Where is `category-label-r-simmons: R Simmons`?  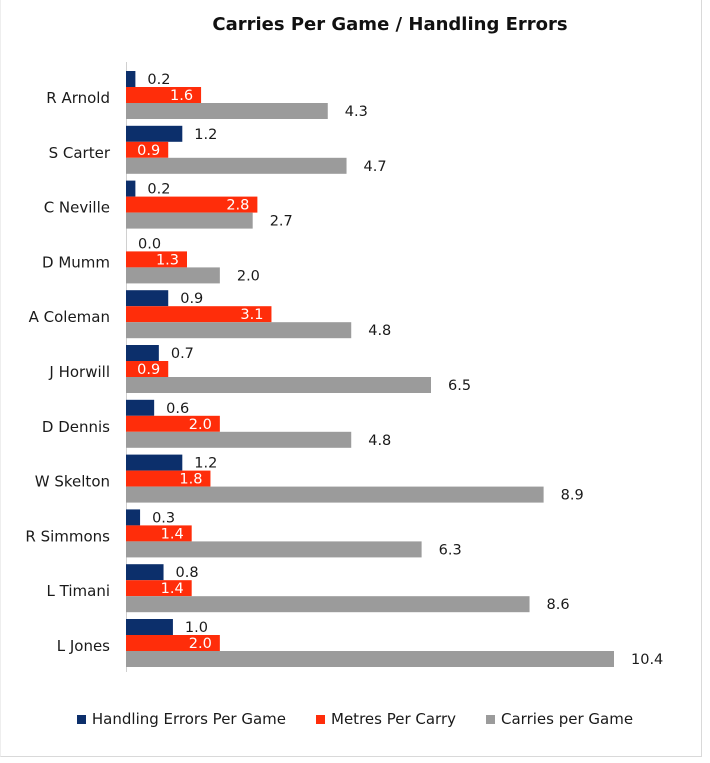 category-label-r-simmons: R Simmons is located at coordinates (67, 536).